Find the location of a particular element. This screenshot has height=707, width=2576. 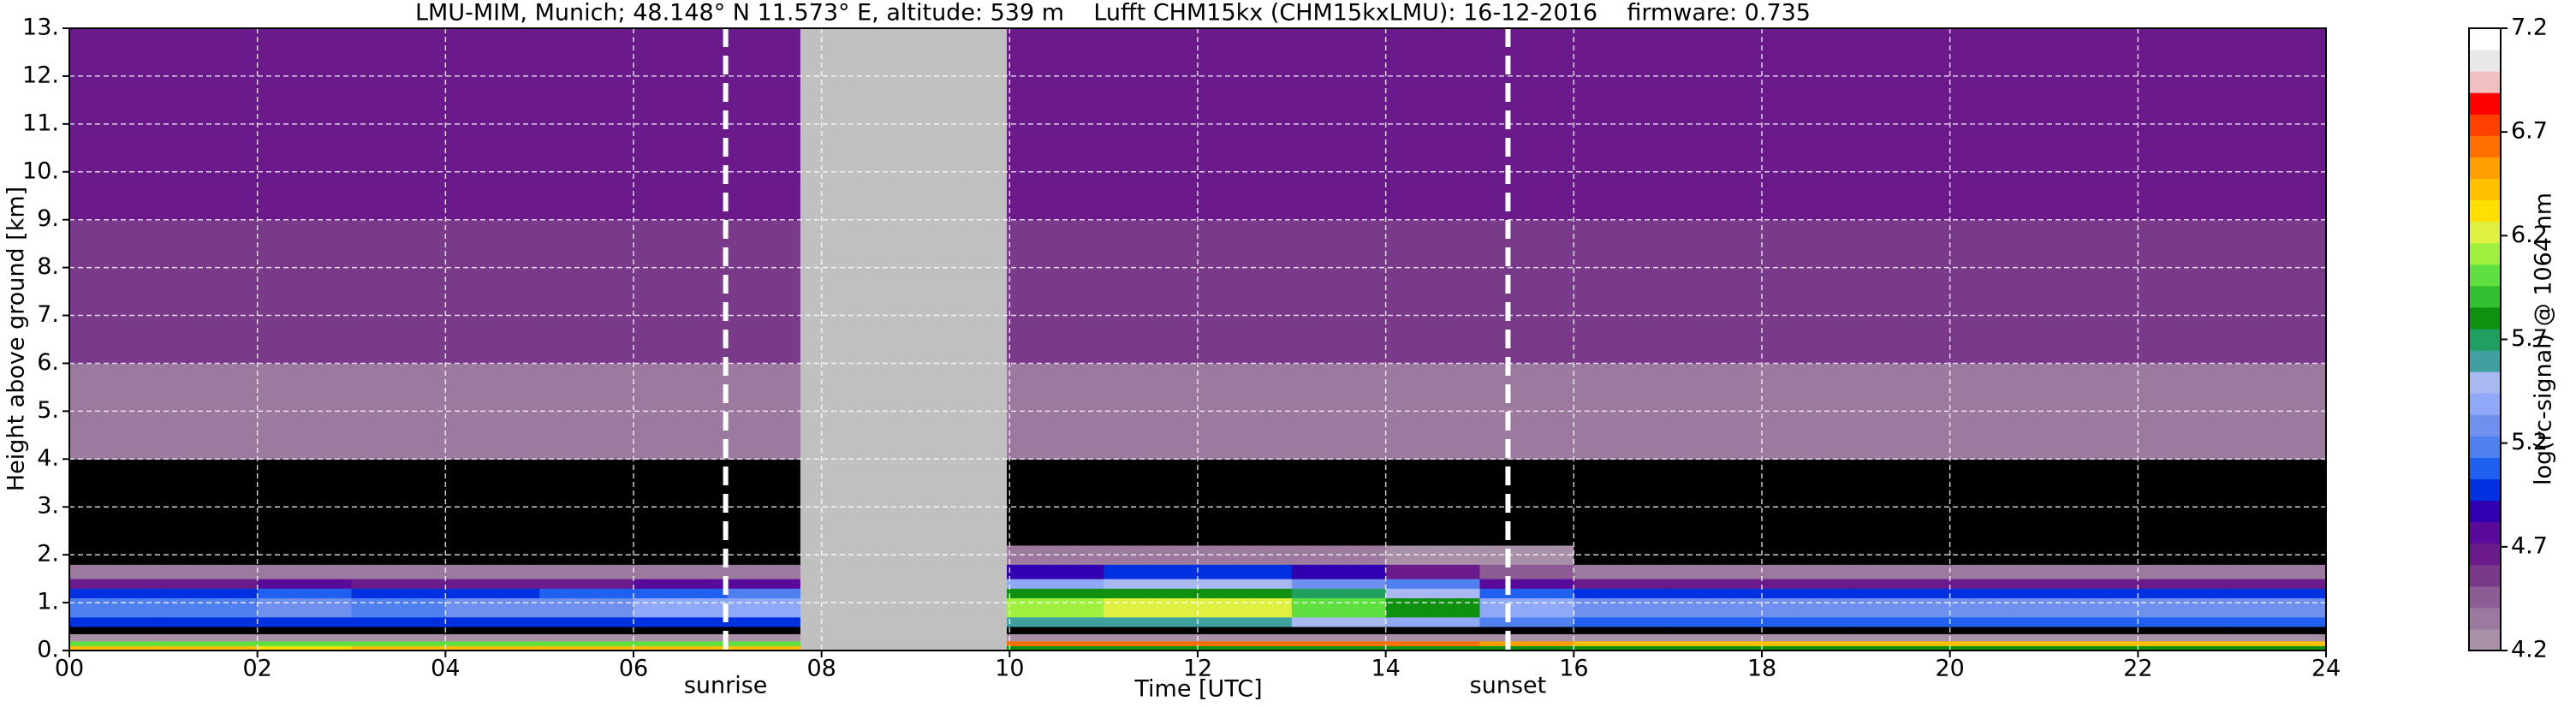

annotation-label: sunset is located at coordinates (1508, 686).